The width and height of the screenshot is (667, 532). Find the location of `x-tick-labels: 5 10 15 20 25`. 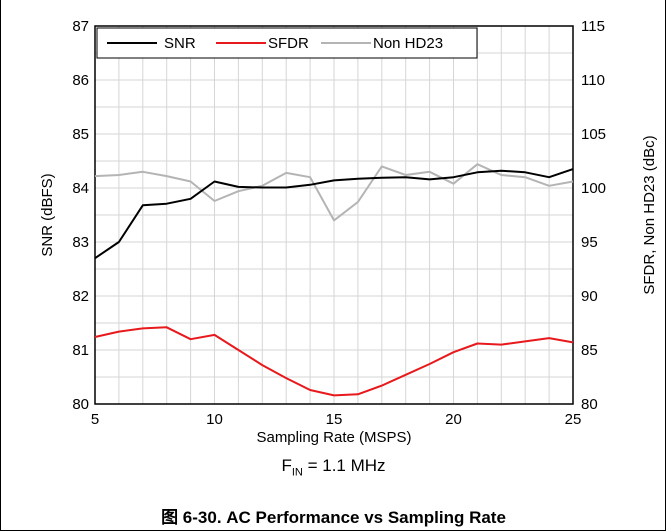

x-tick-labels: 5 10 15 20 25 is located at coordinates (336, 419).